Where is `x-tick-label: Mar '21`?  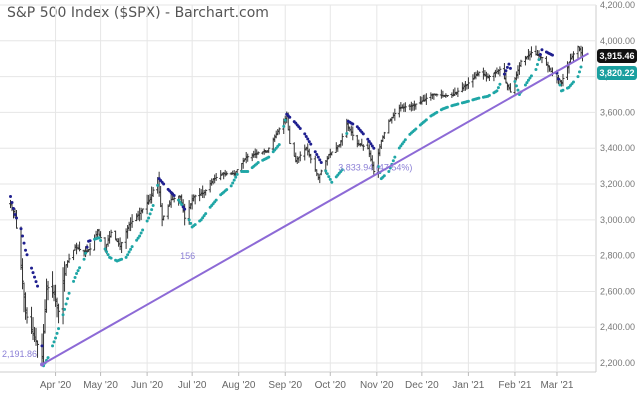 x-tick-label: Mar '21 is located at coordinates (556, 385).